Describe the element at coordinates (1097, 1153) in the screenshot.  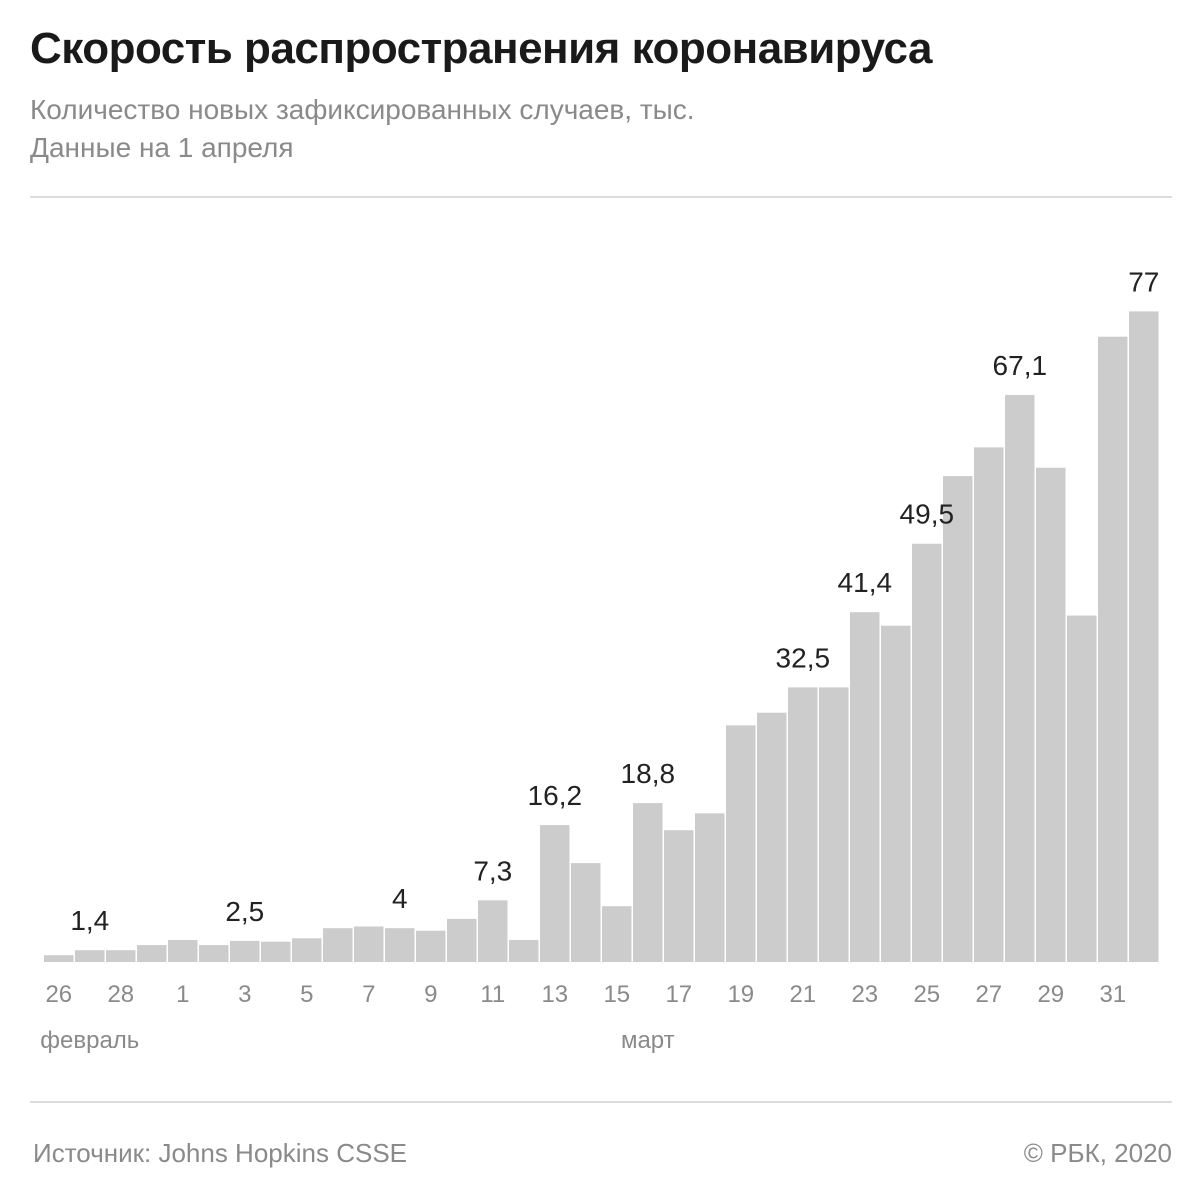
I see `copyright-note: © РБК, 2020` at that location.